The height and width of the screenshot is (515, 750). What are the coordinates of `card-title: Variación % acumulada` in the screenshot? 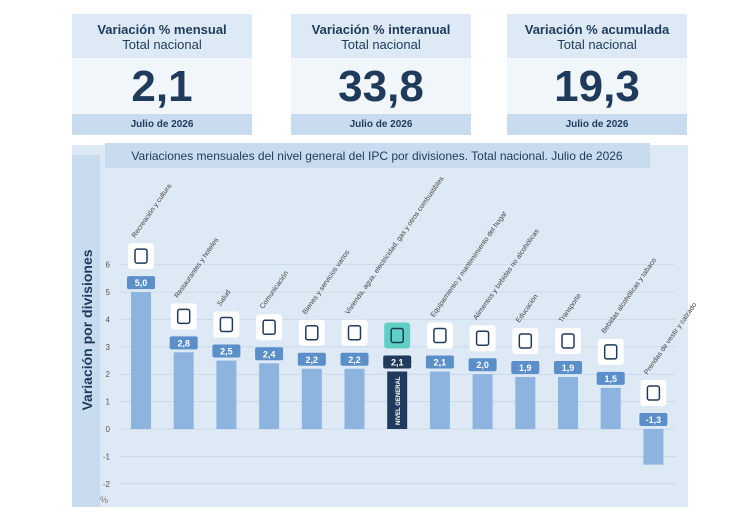 It's located at (597, 29).